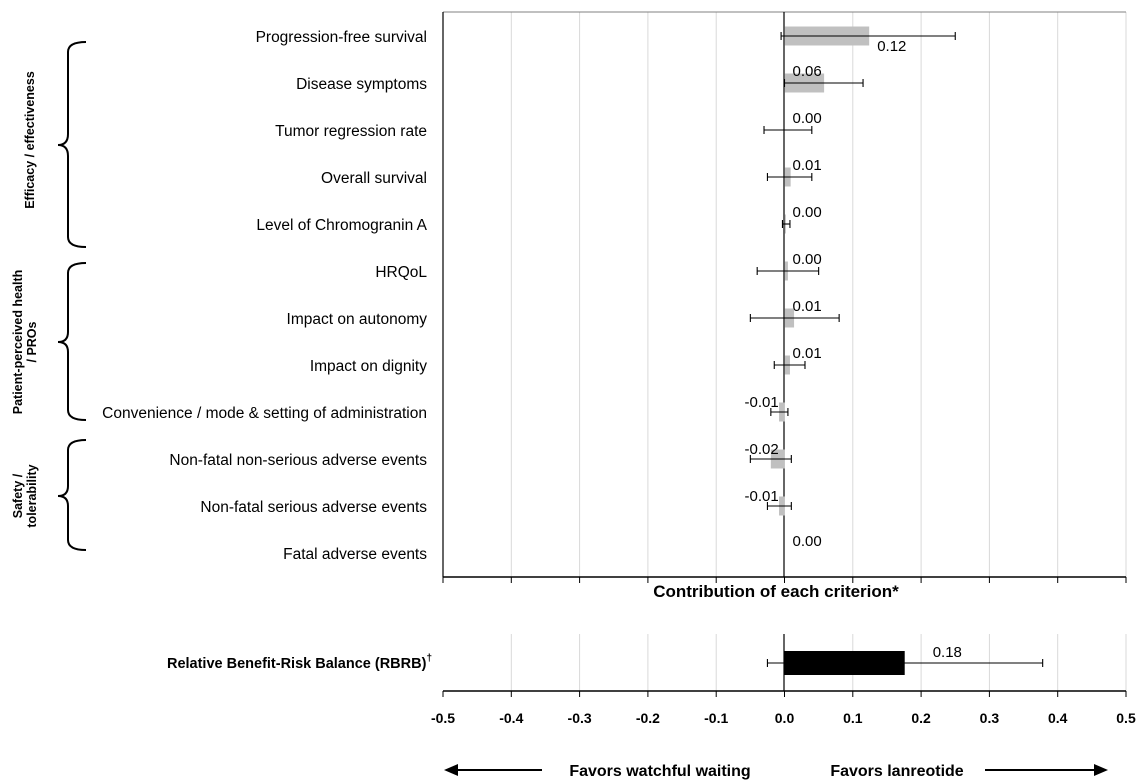 The height and width of the screenshot is (780, 1141). What do you see at coordinates (374, 178) in the screenshot?
I see `category-label: Overall survival` at bounding box center [374, 178].